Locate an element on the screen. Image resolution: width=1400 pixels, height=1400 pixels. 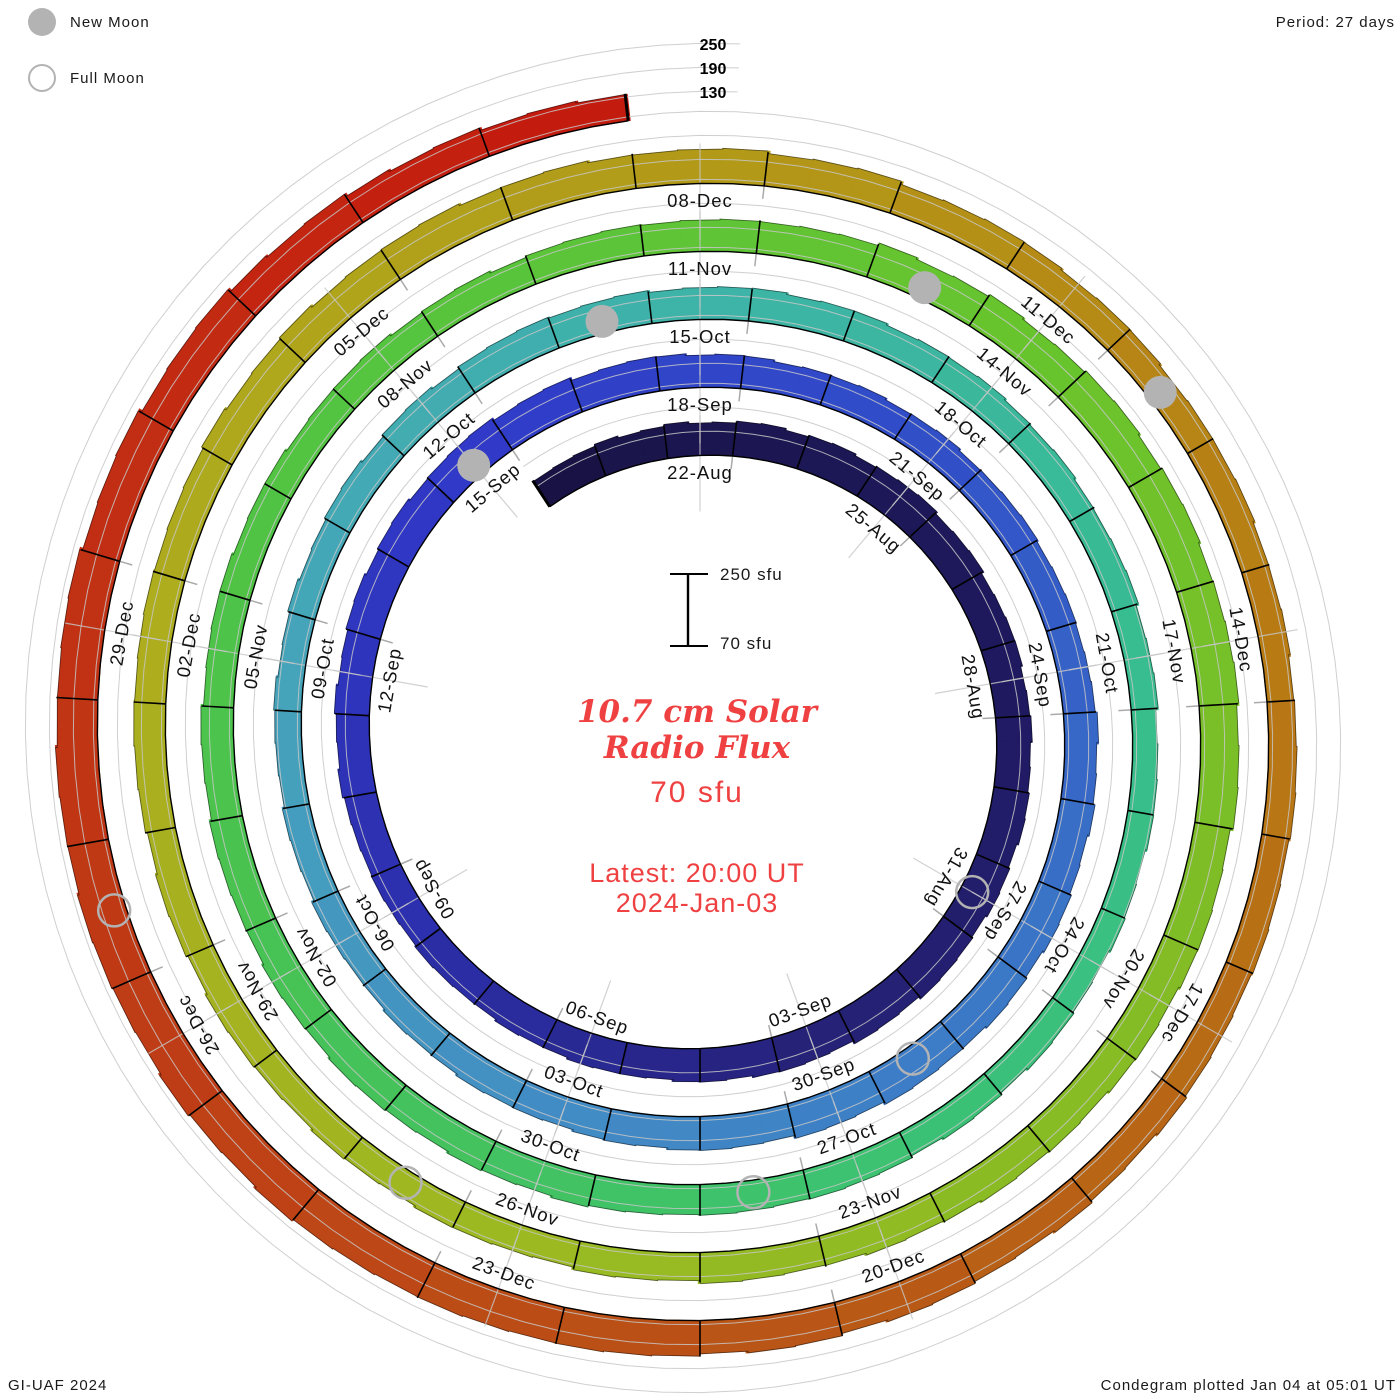
period-label: Period: 27 days is located at coordinates (1335, 22).